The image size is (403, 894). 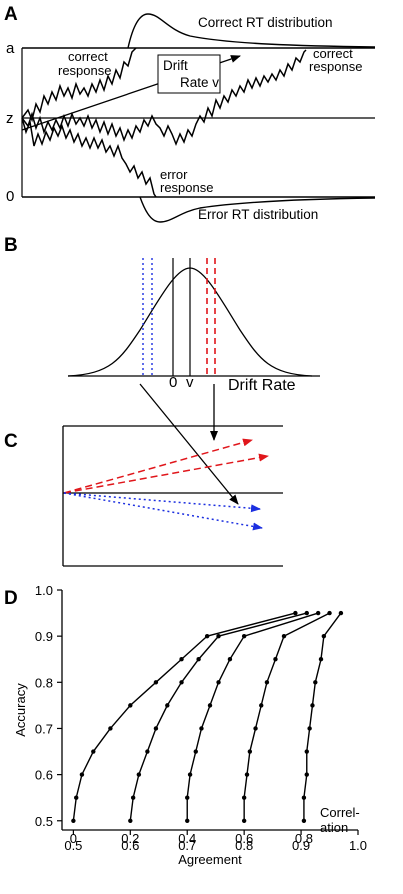 What do you see at coordinates (79, 85) in the screenshot?
I see `walk-correct-left` at bounding box center [79, 85].